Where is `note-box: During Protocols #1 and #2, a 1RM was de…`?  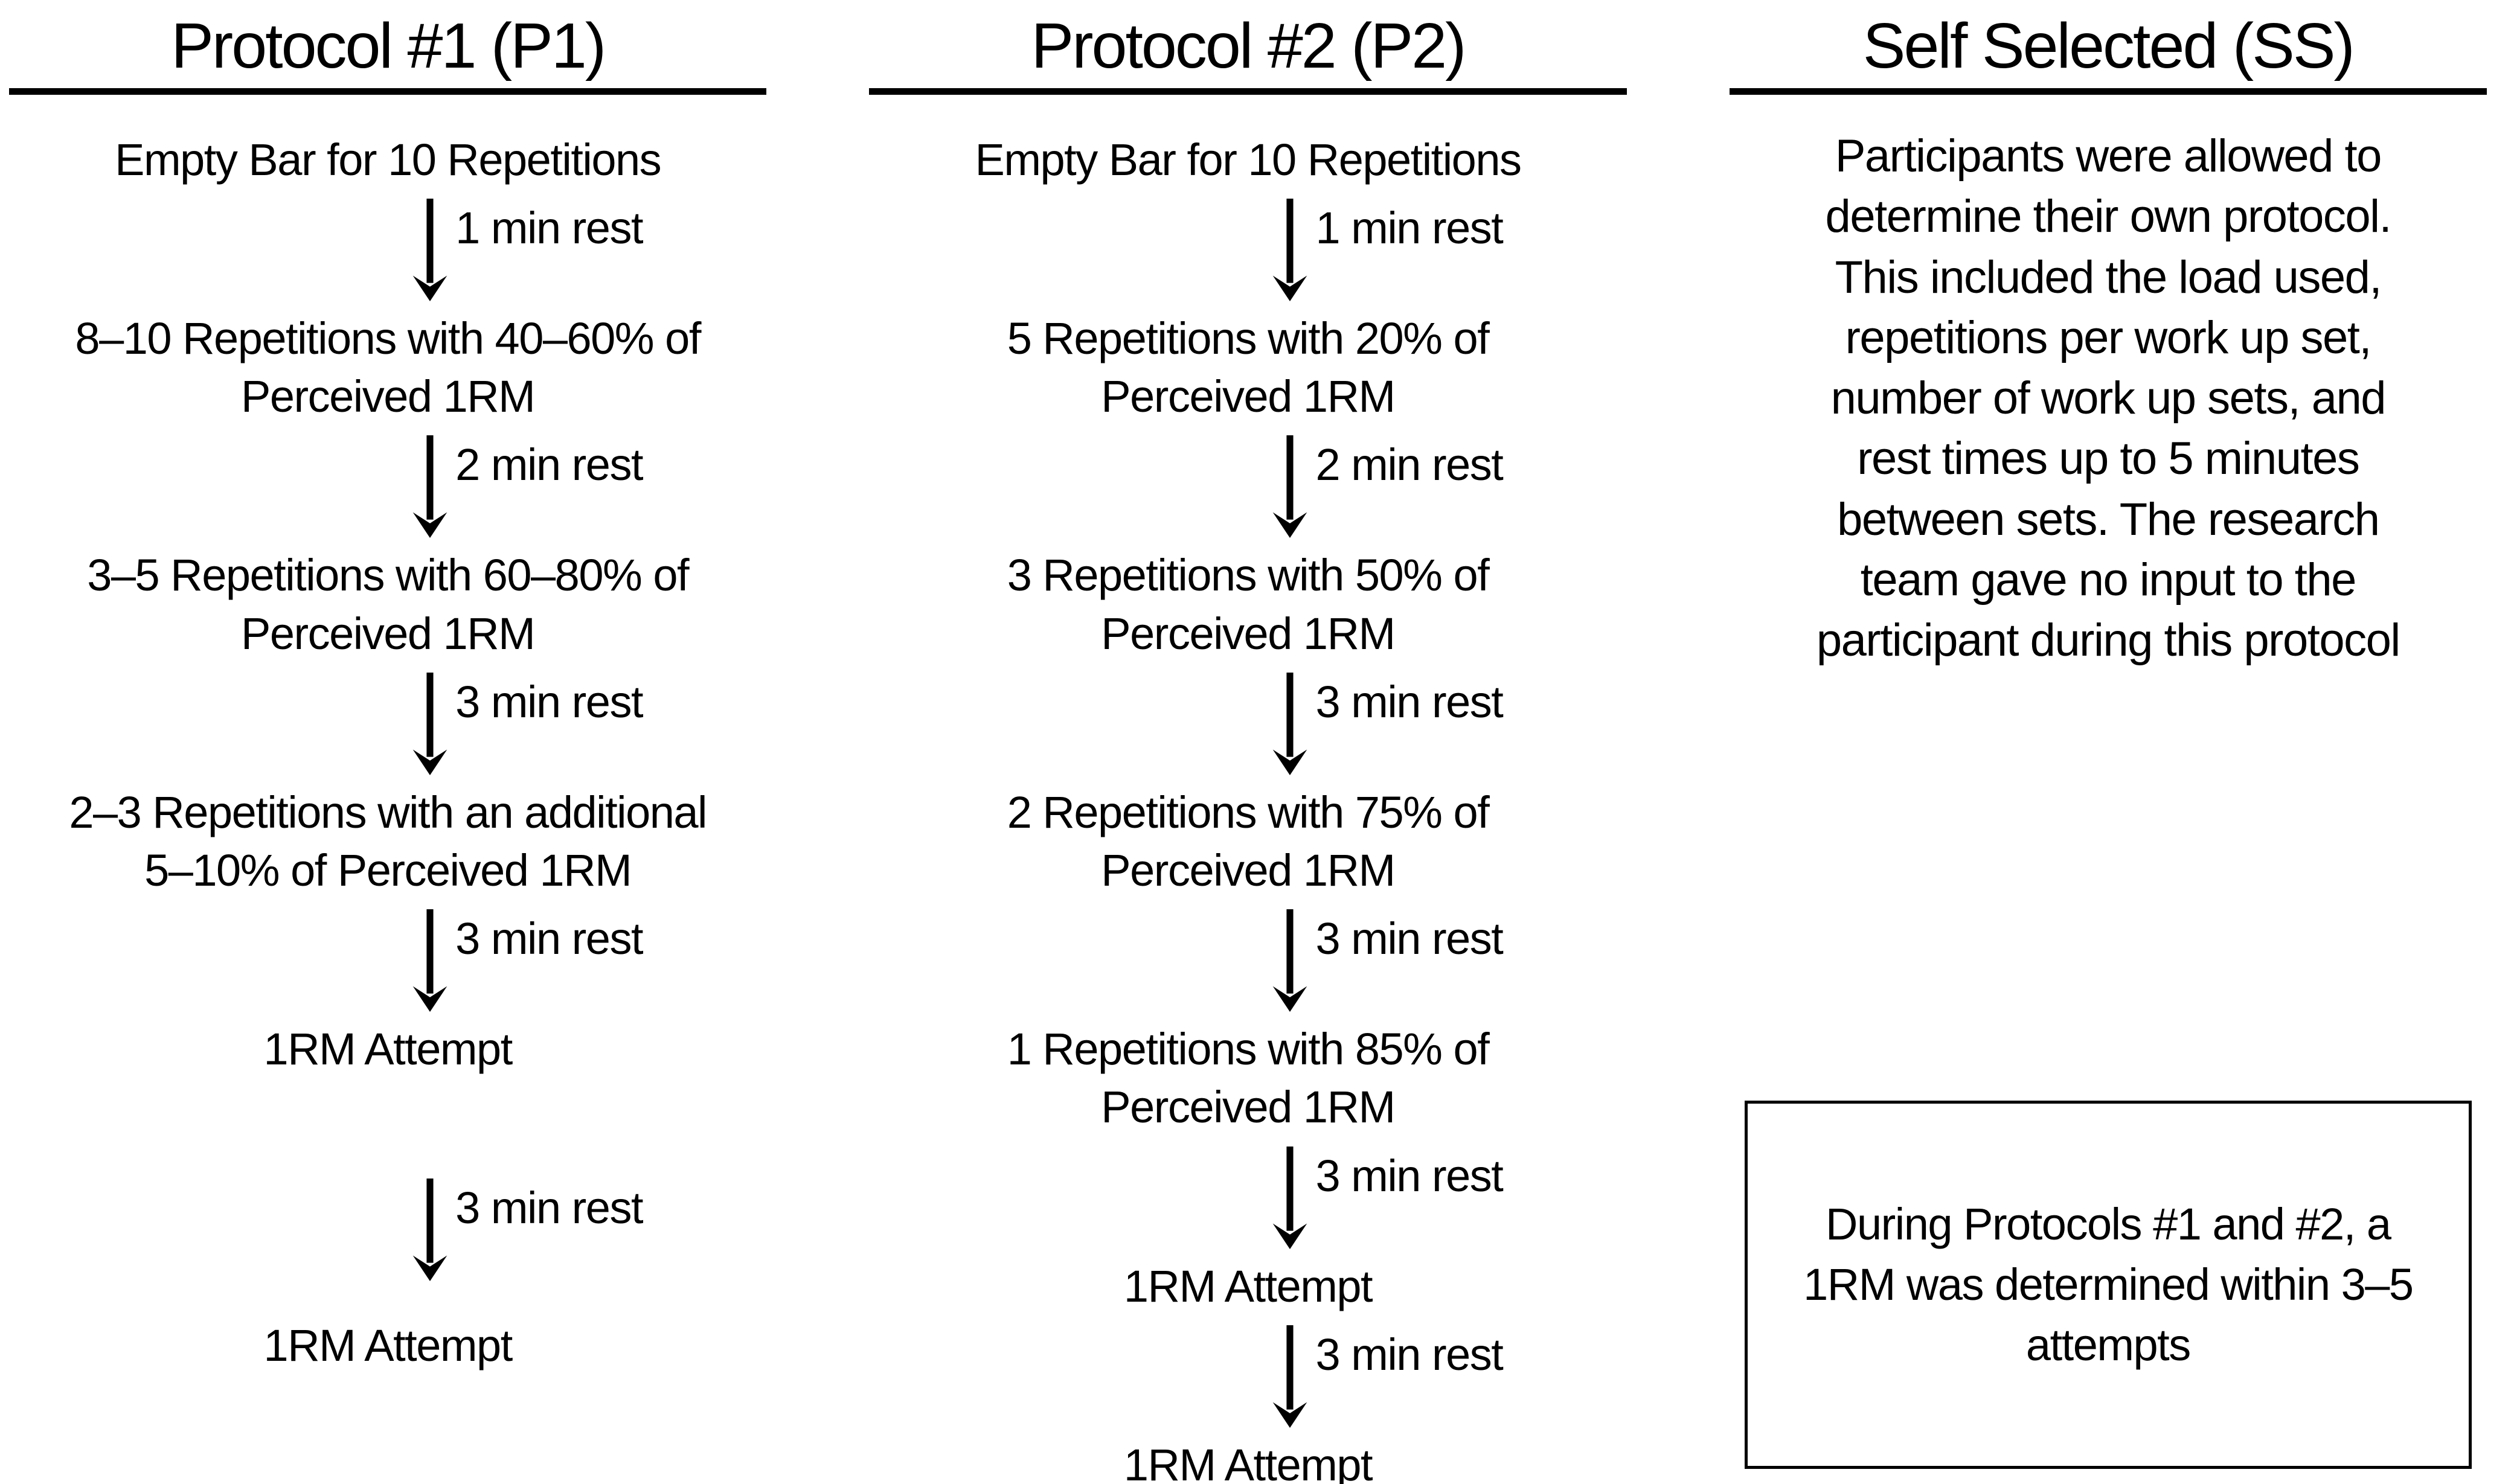 note-box: During Protocols #1 and #2, a 1RM was de… is located at coordinates (2108, 1285).